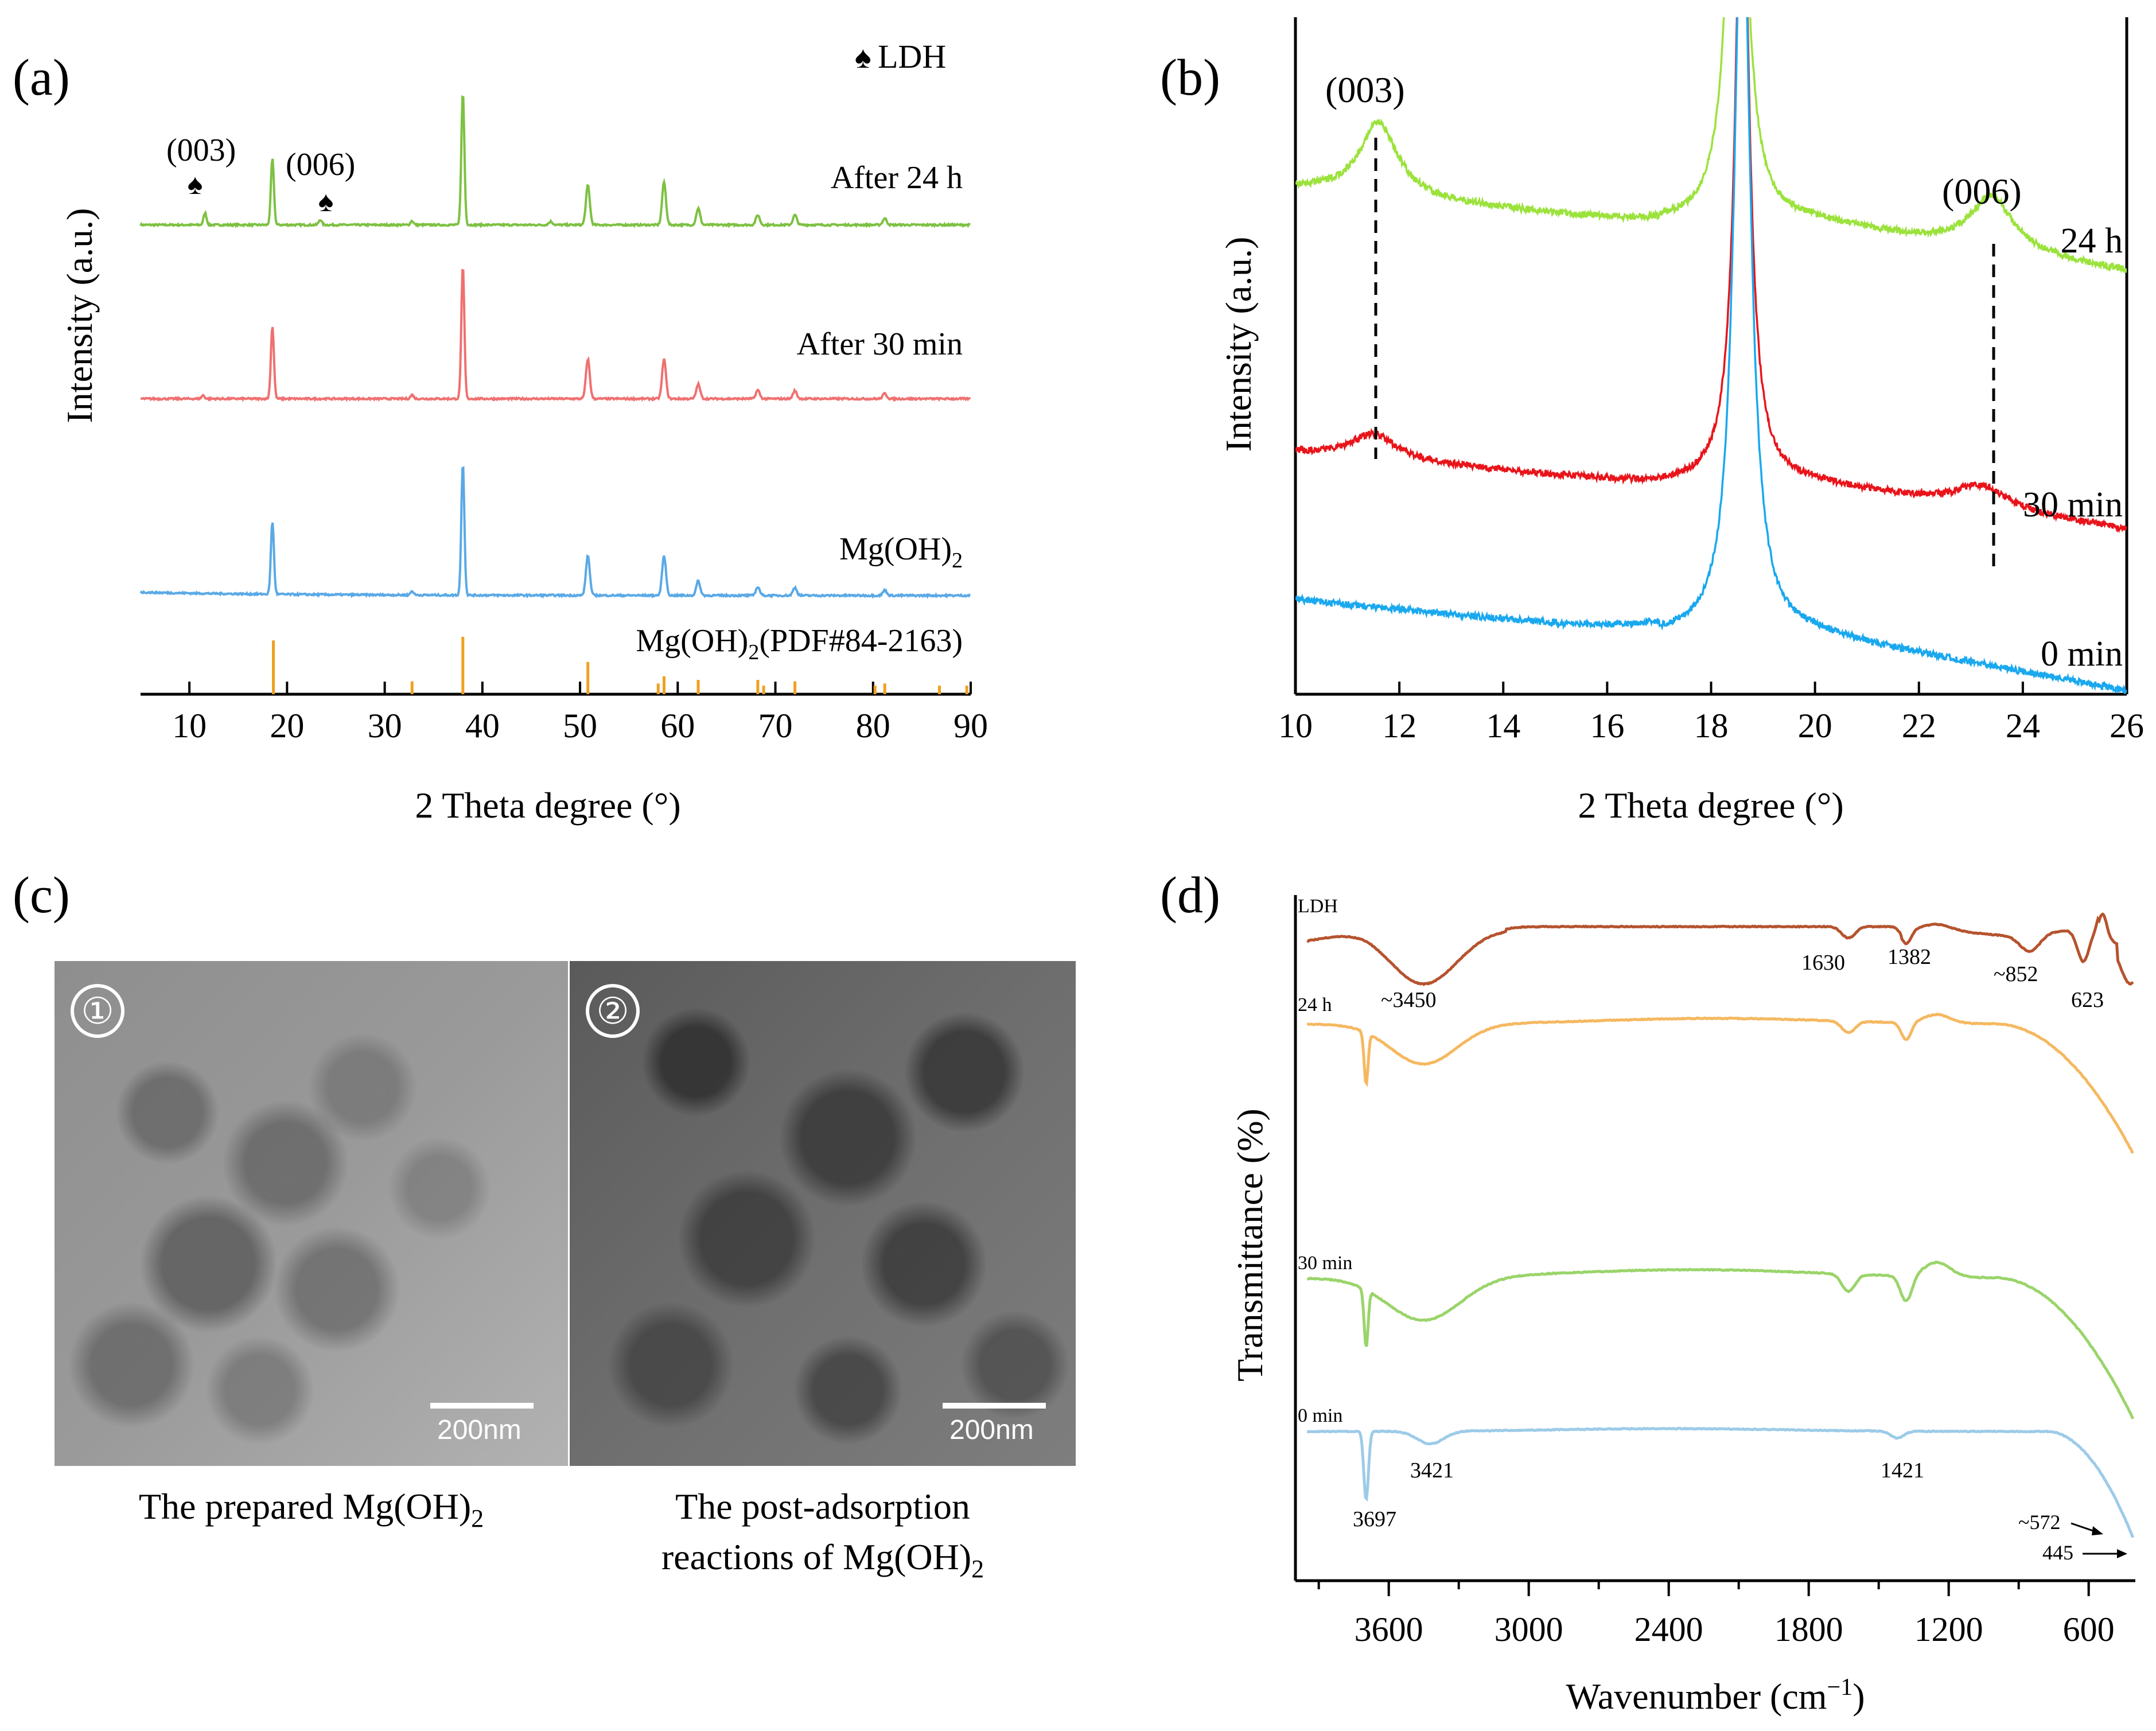  I want to click on panel-d-x-ticks: 3600 3000 2400 1800 1200 600, so click(1716, 1615).